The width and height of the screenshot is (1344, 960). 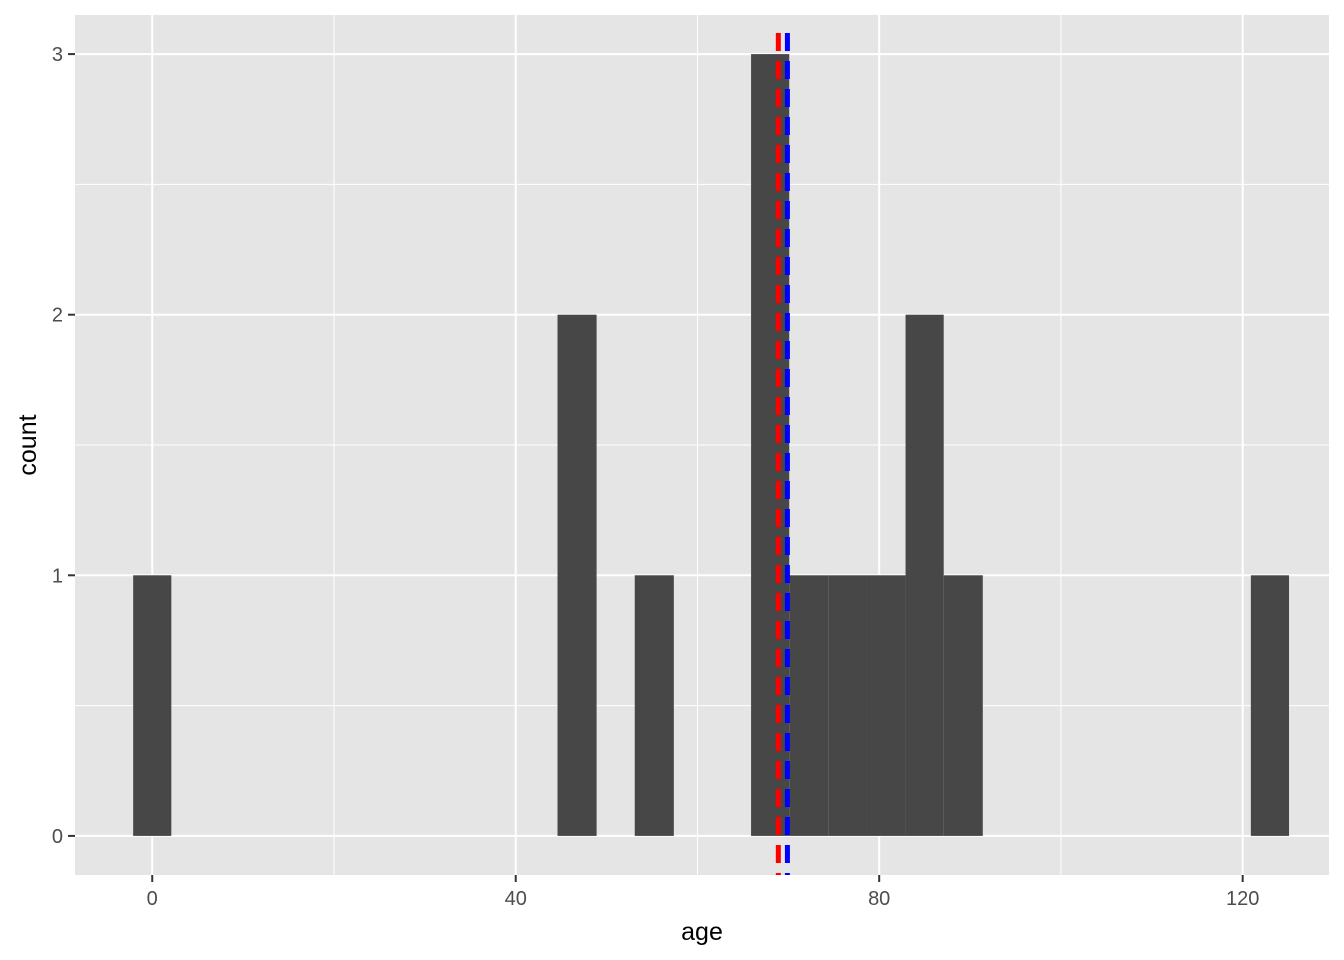 I want to click on reference-lines, so click(x=782, y=454).